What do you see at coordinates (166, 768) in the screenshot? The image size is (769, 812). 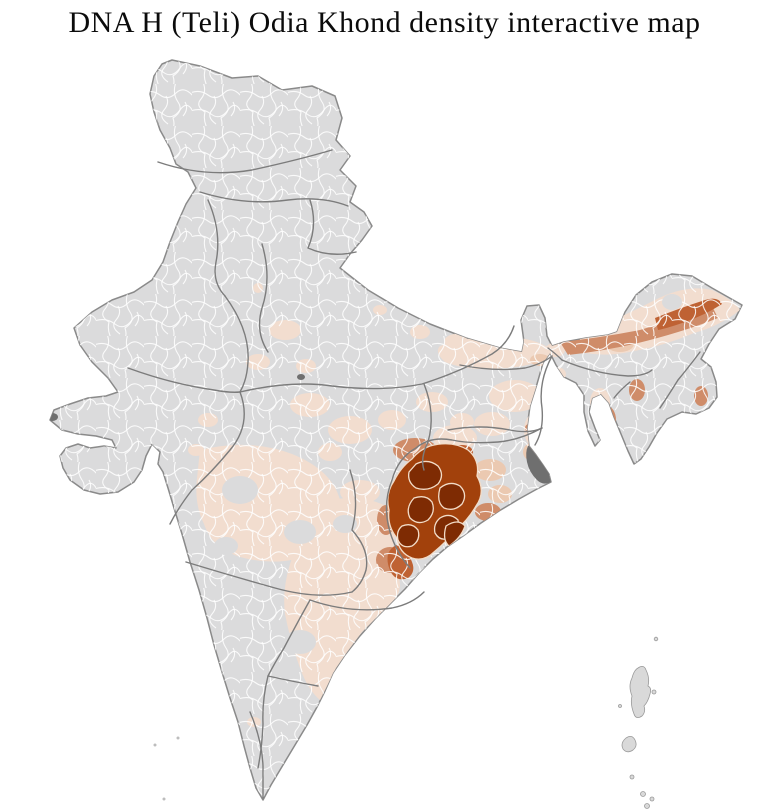 I see `lakshadweep-islands` at bounding box center [166, 768].